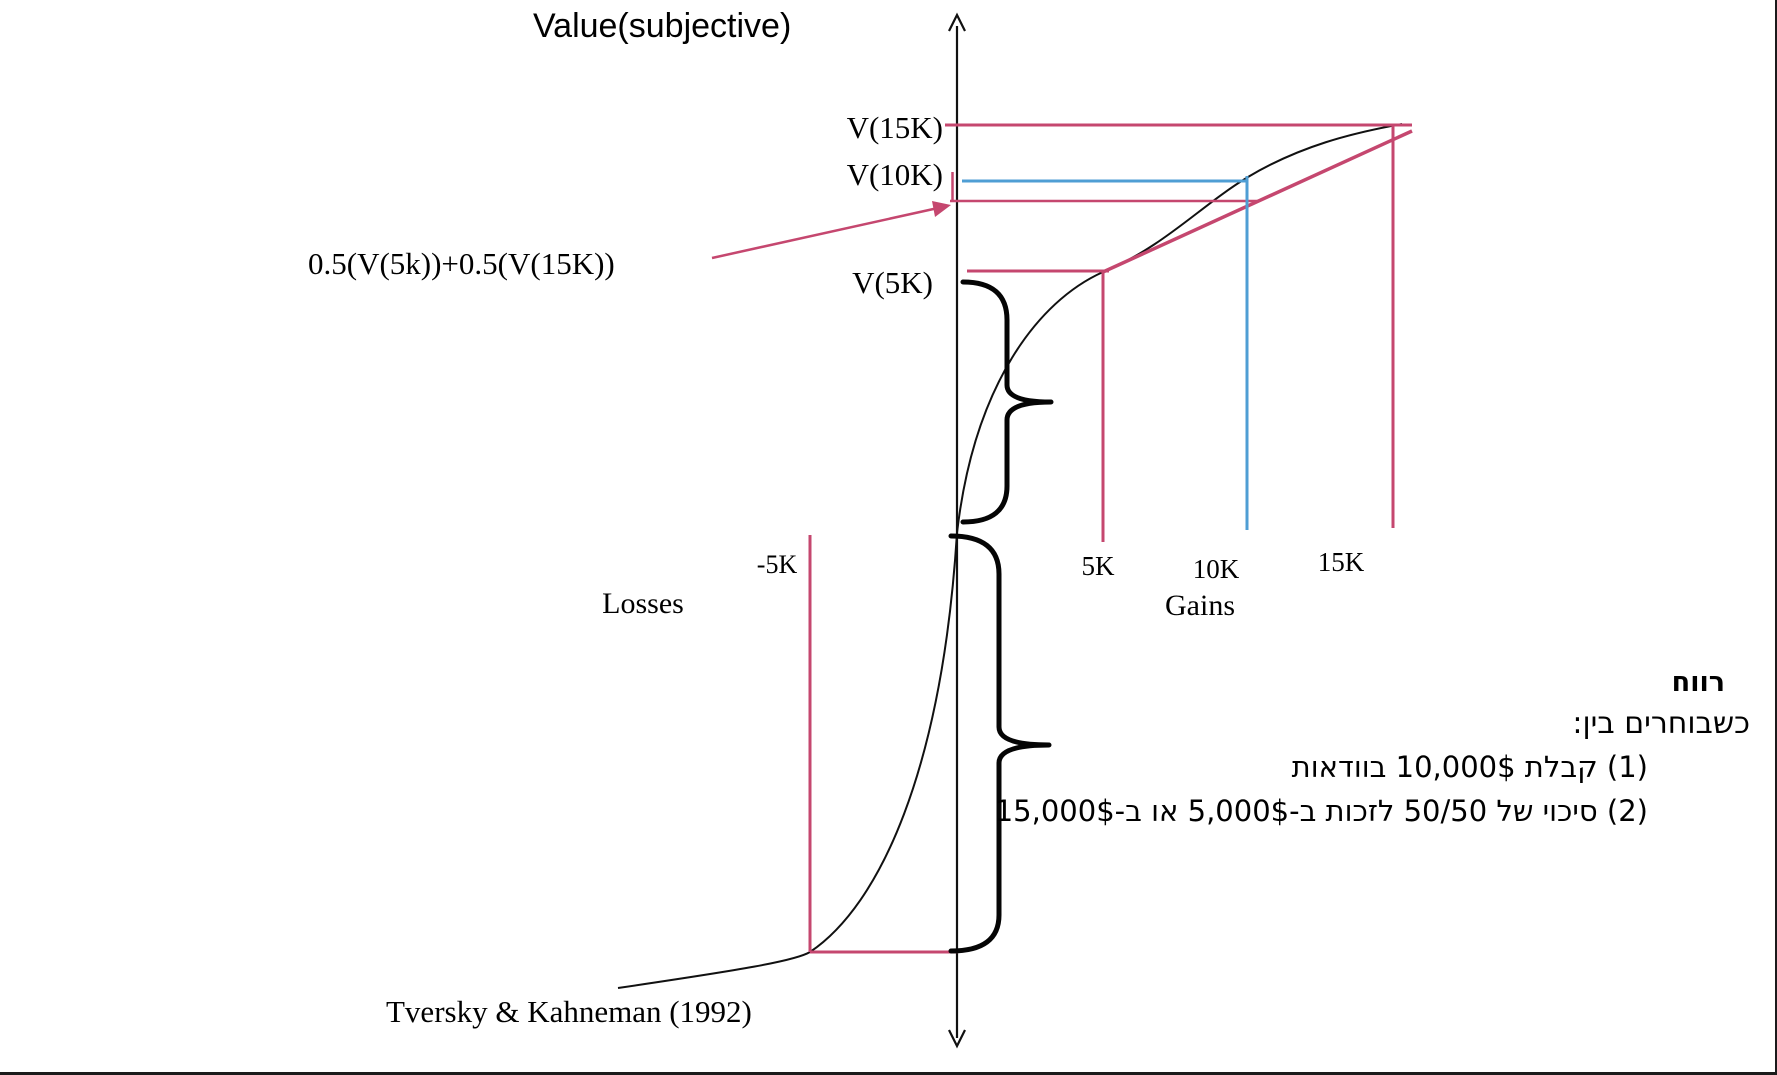 The width and height of the screenshot is (1777, 1075). I want to click on tick-label-5k: 5K, so click(1098, 566).